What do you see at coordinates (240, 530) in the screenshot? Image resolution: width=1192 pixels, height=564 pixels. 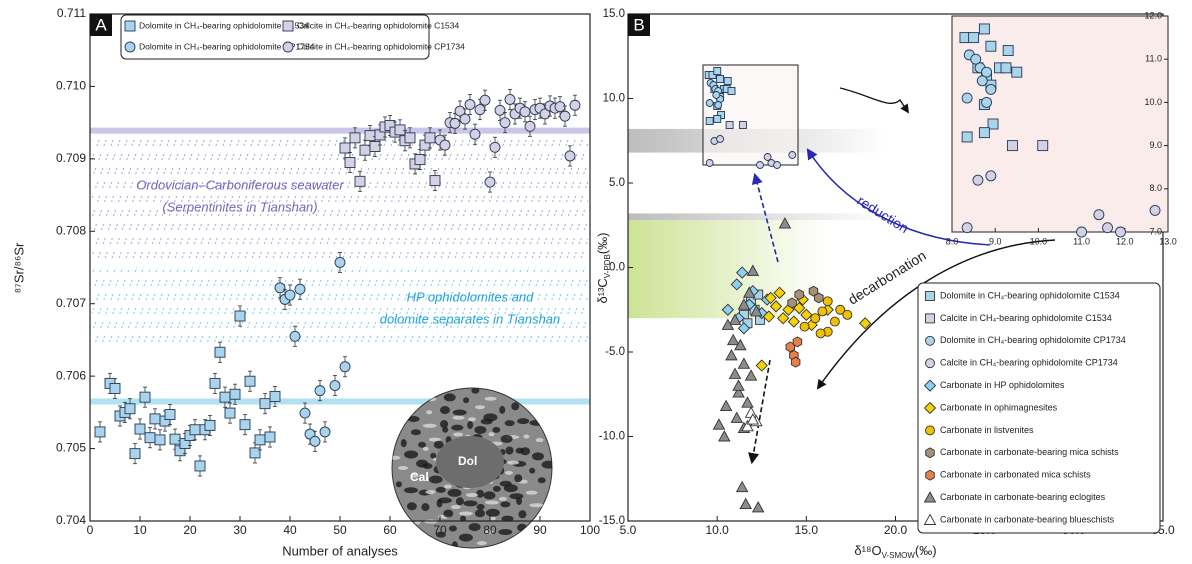 I see `x-tick-label: 30` at bounding box center [240, 530].